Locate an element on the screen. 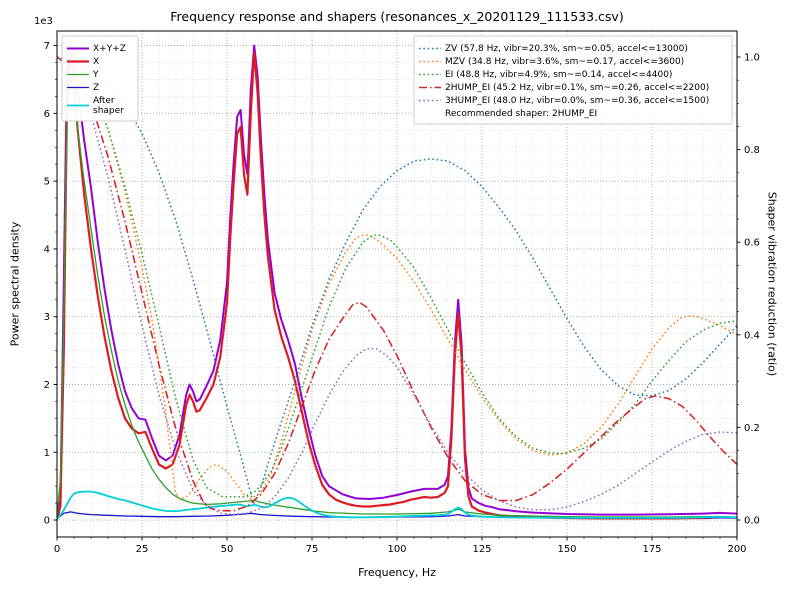  y-tick-label-right: 0.2 is located at coordinates (752, 428).